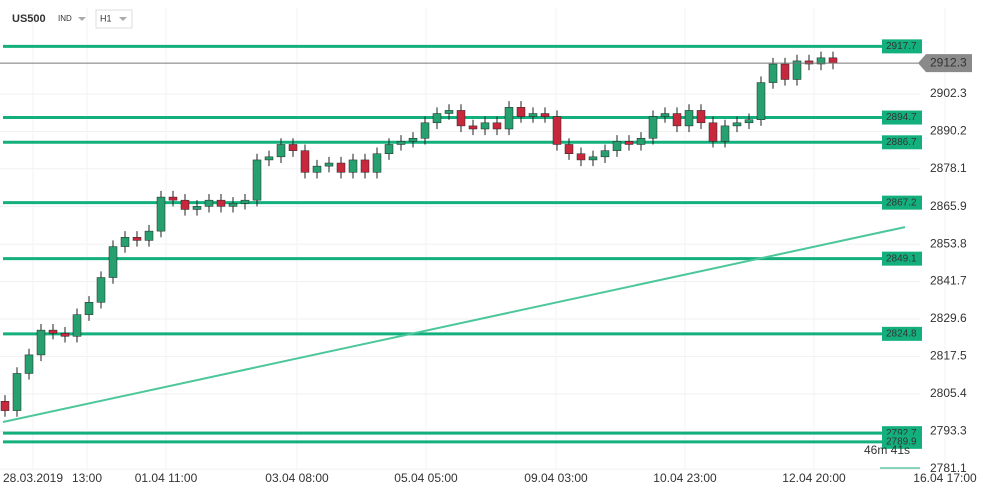  Describe the element at coordinates (948, 206) in the screenshot. I see `y-tick-label: 2865.9` at that location.